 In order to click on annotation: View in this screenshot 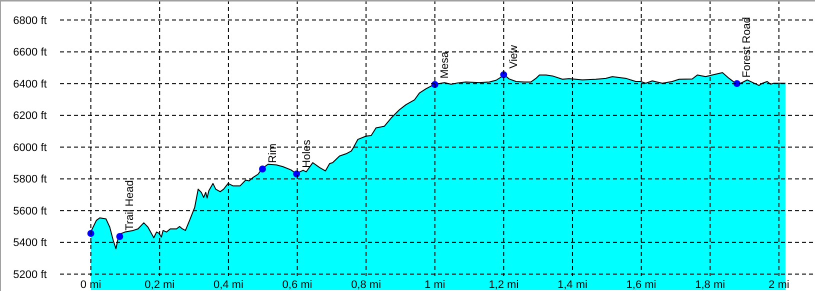, I will do `click(514, 56)`.